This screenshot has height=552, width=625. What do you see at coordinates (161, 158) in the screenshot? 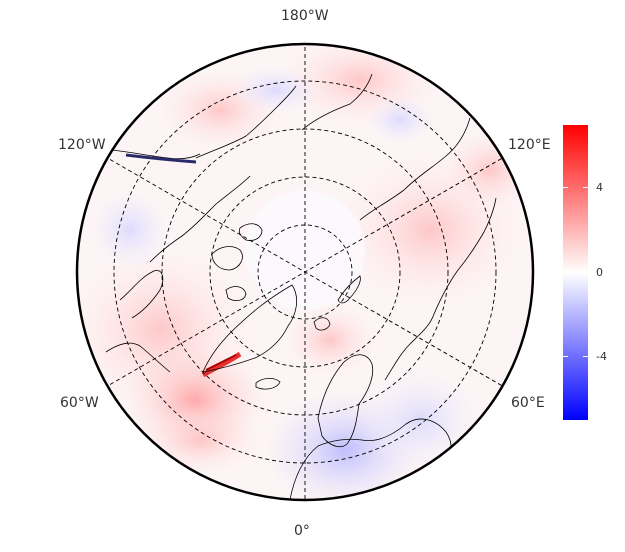
I see `alaska-dark-coast` at bounding box center [161, 158].